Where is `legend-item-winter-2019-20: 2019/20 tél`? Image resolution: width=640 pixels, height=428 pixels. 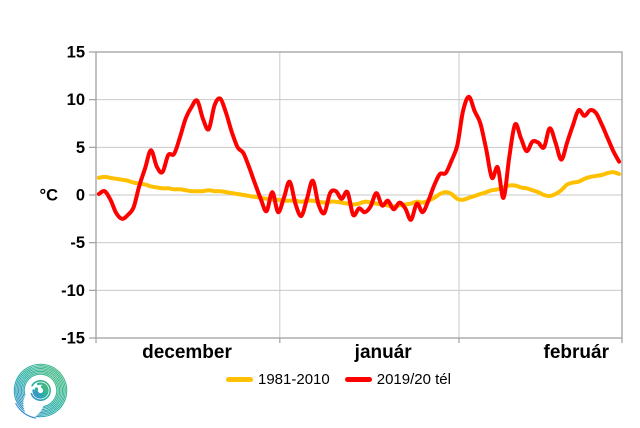 legend-item-winter-2019-20: 2019/20 tél is located at coordinates (397, 379).